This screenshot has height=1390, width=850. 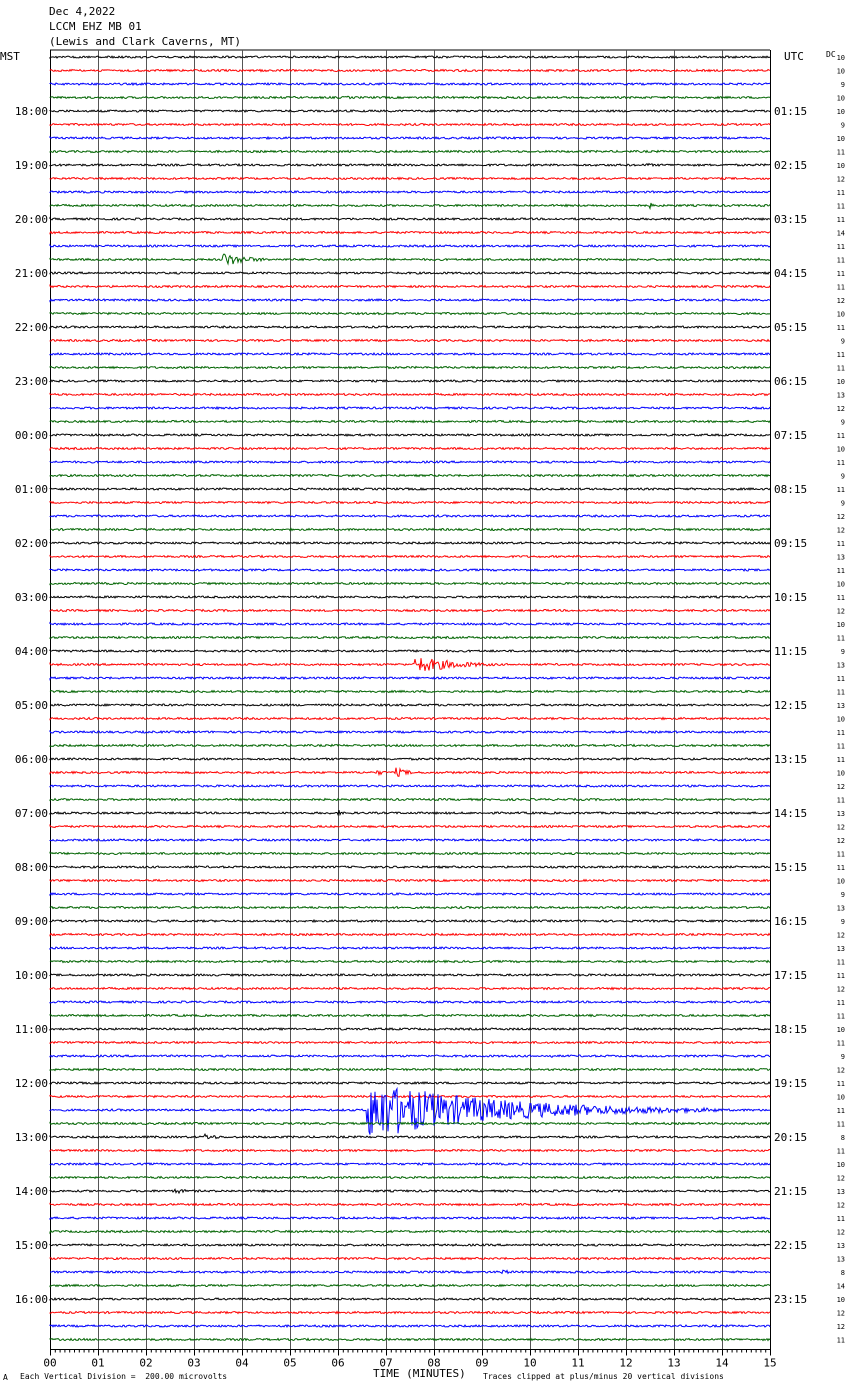 What do you see at coordinates (95, 26) in the screenshot?
I see `station-code: LCCM EHZ MB 01` at bounding box center [95, 26].